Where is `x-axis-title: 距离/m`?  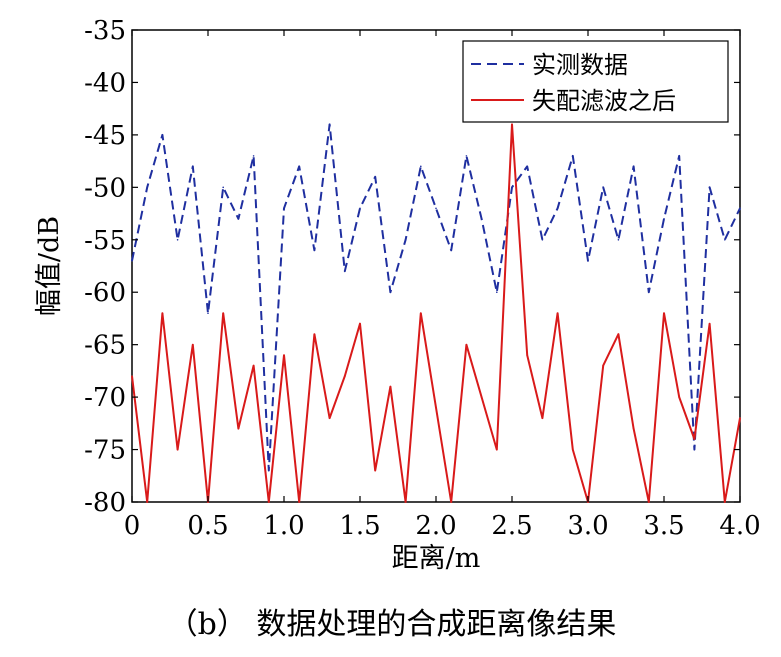
x-axis-title: 距离/m is located at coordinates (436, 558).